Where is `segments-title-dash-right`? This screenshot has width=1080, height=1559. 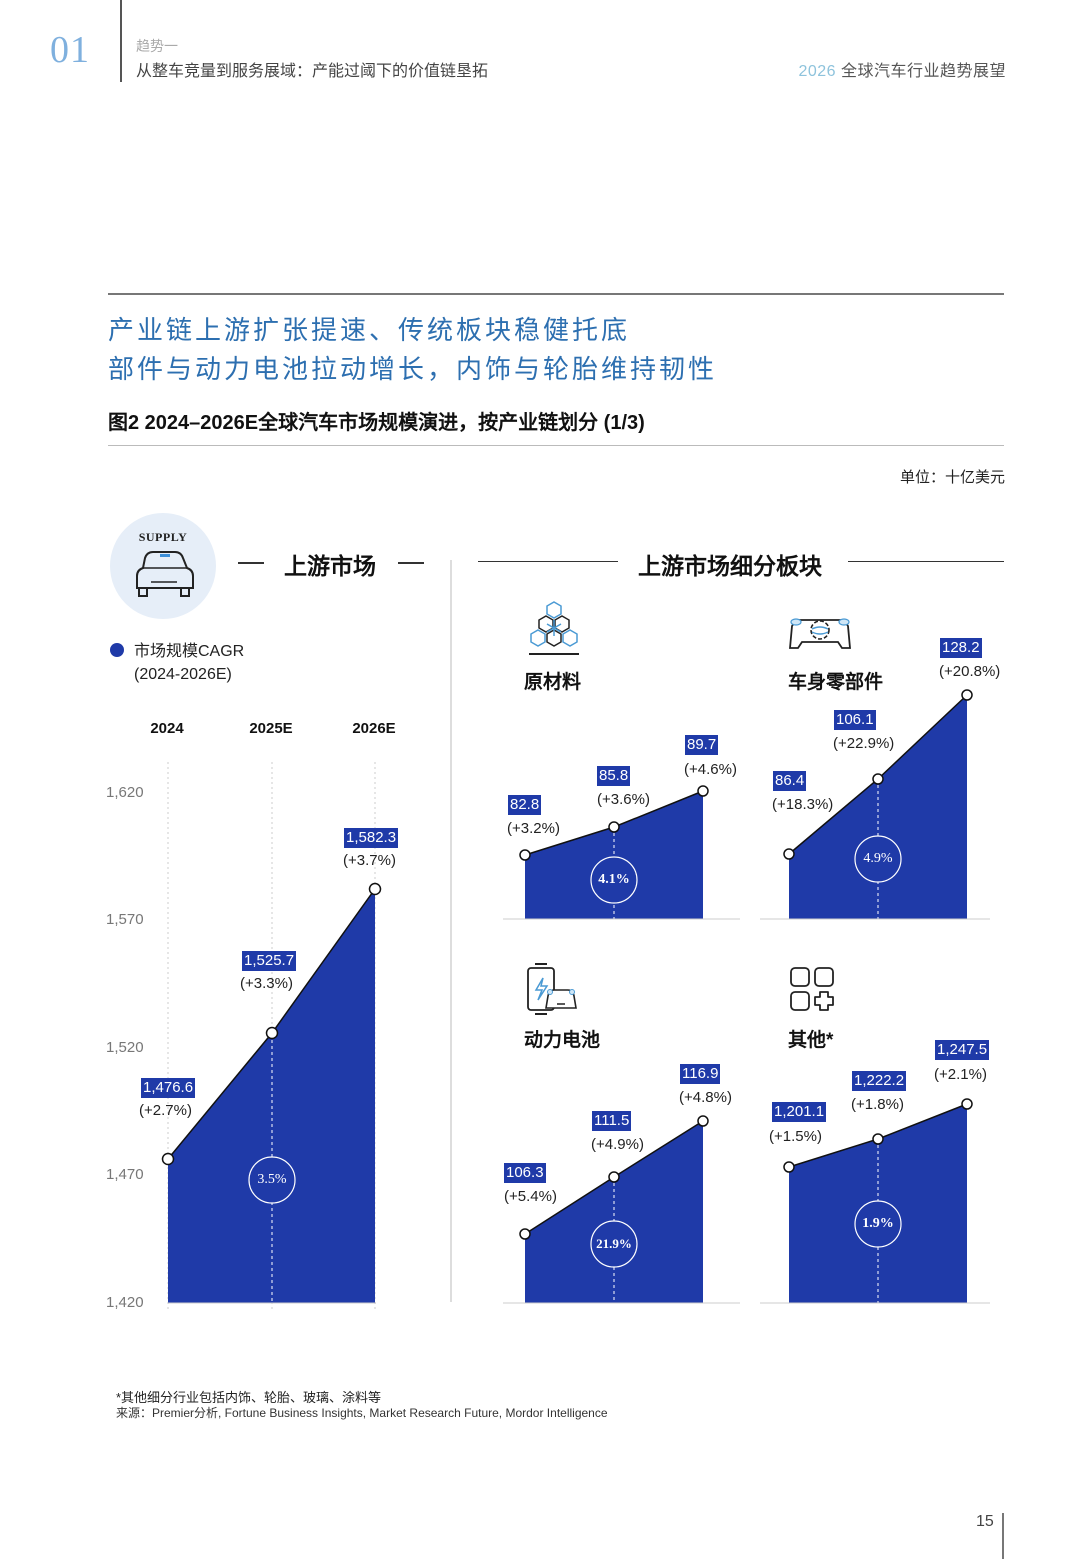 segments-title-dash-right is located at coordinates (926, 561).